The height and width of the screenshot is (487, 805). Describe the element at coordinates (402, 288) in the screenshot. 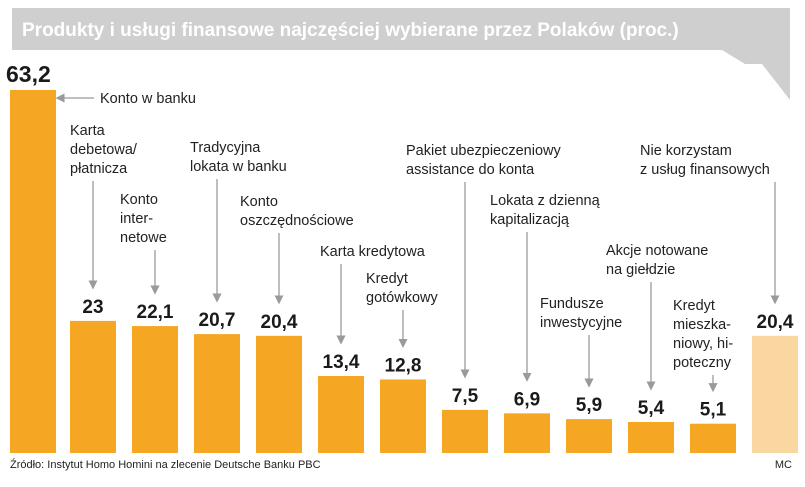

I see `category-label: Kredyt gotówkowy` at that location.